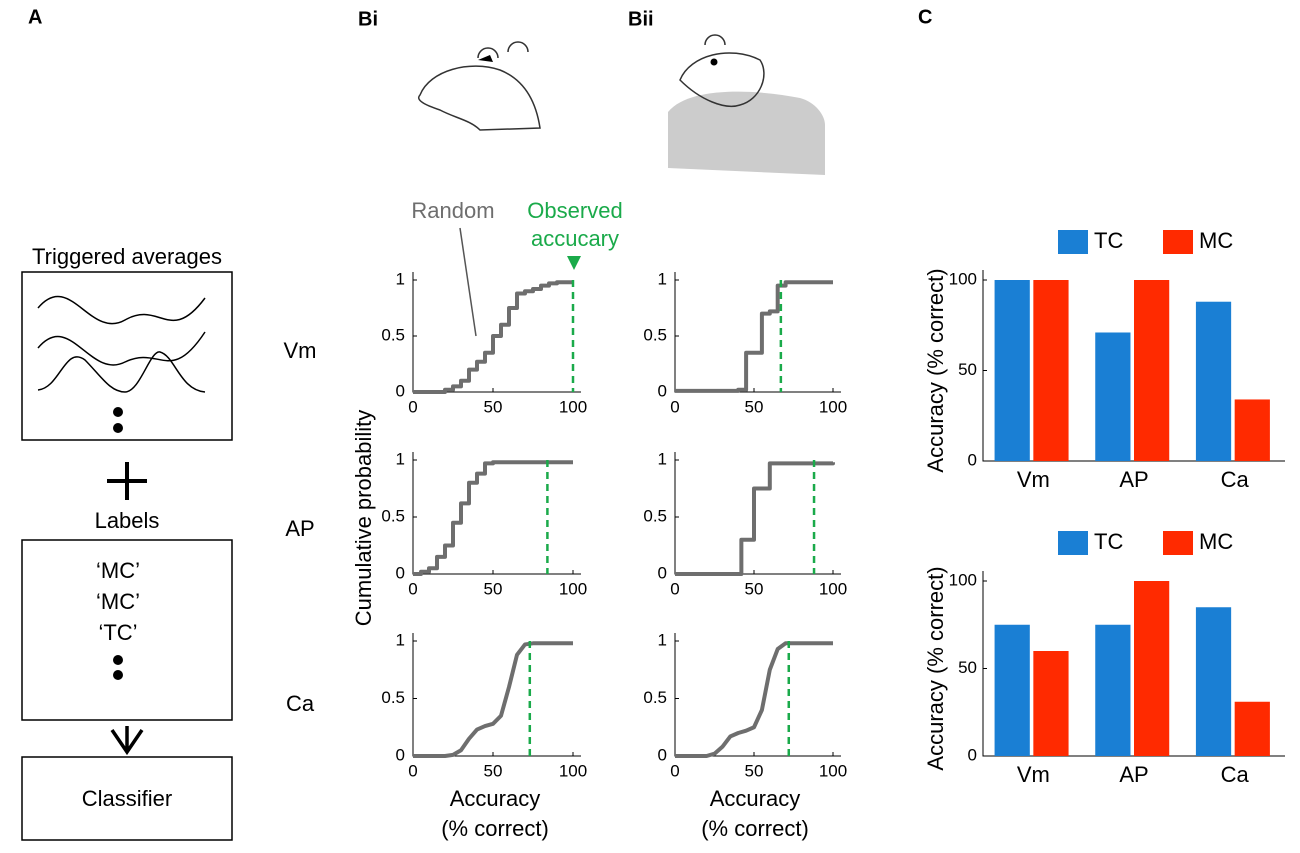  What do you see at coordinates (485, 58) in the screenshot?
I see `implant` at bounding box center [485, 58].